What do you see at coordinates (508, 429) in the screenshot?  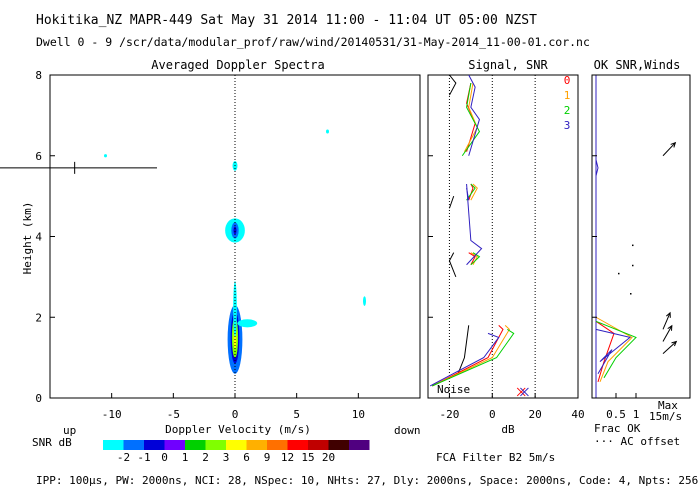 I see `signal-x-axis-label: dB` at bounding box center [508, 429].